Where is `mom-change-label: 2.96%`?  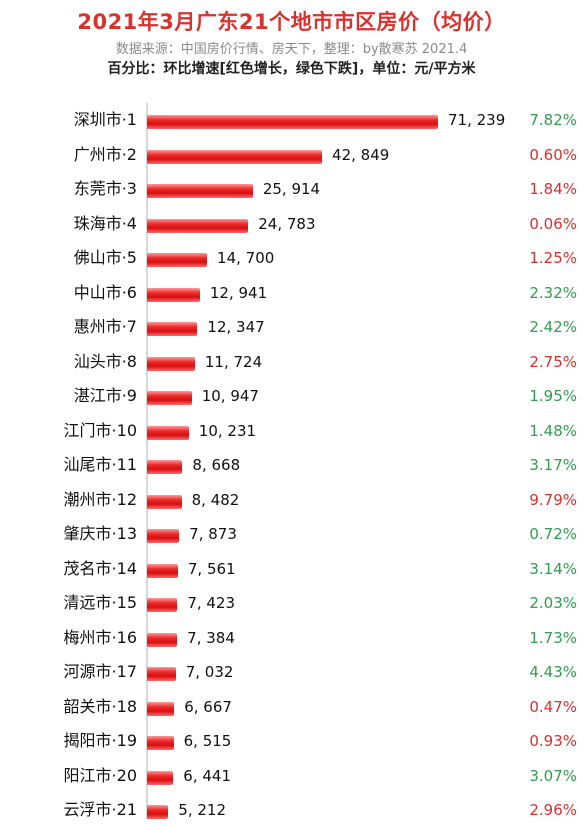 mom-change-label: 2.96% is located at coordinates (553, 810).